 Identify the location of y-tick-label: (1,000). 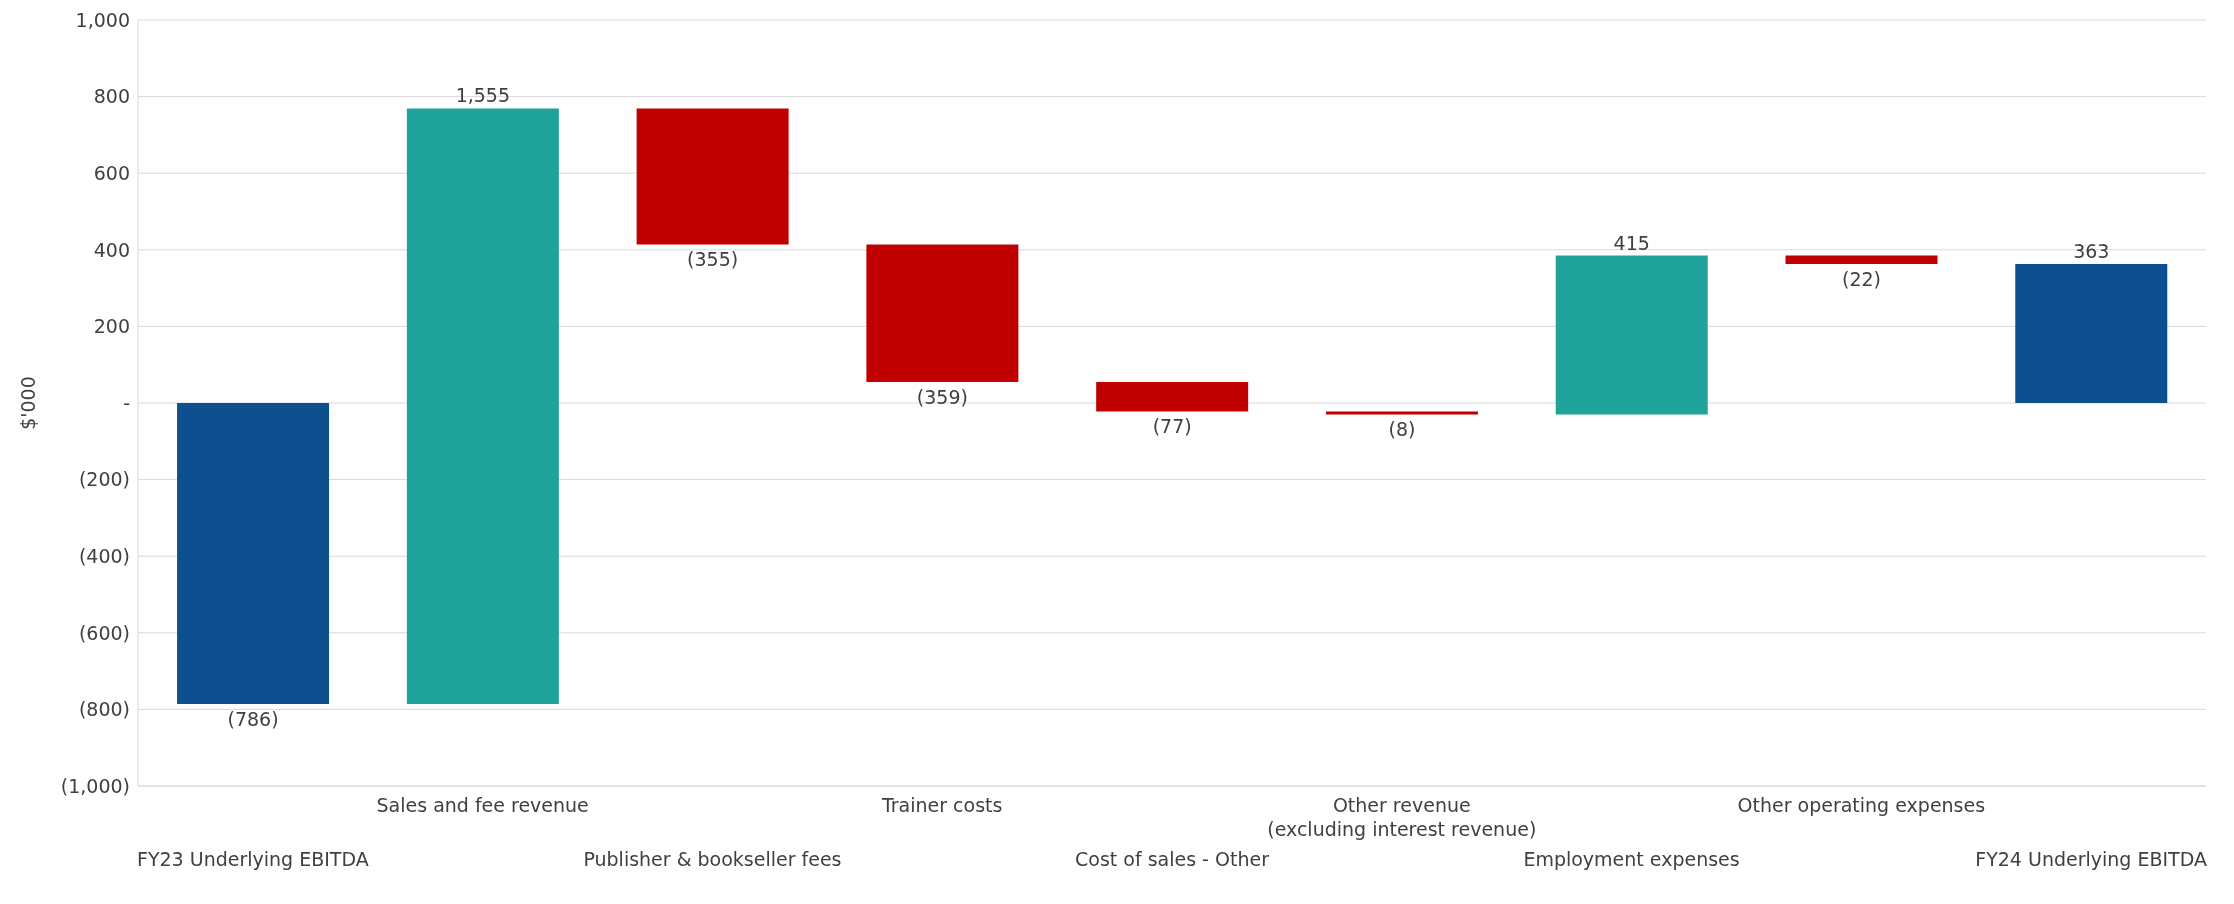
(95, 785).